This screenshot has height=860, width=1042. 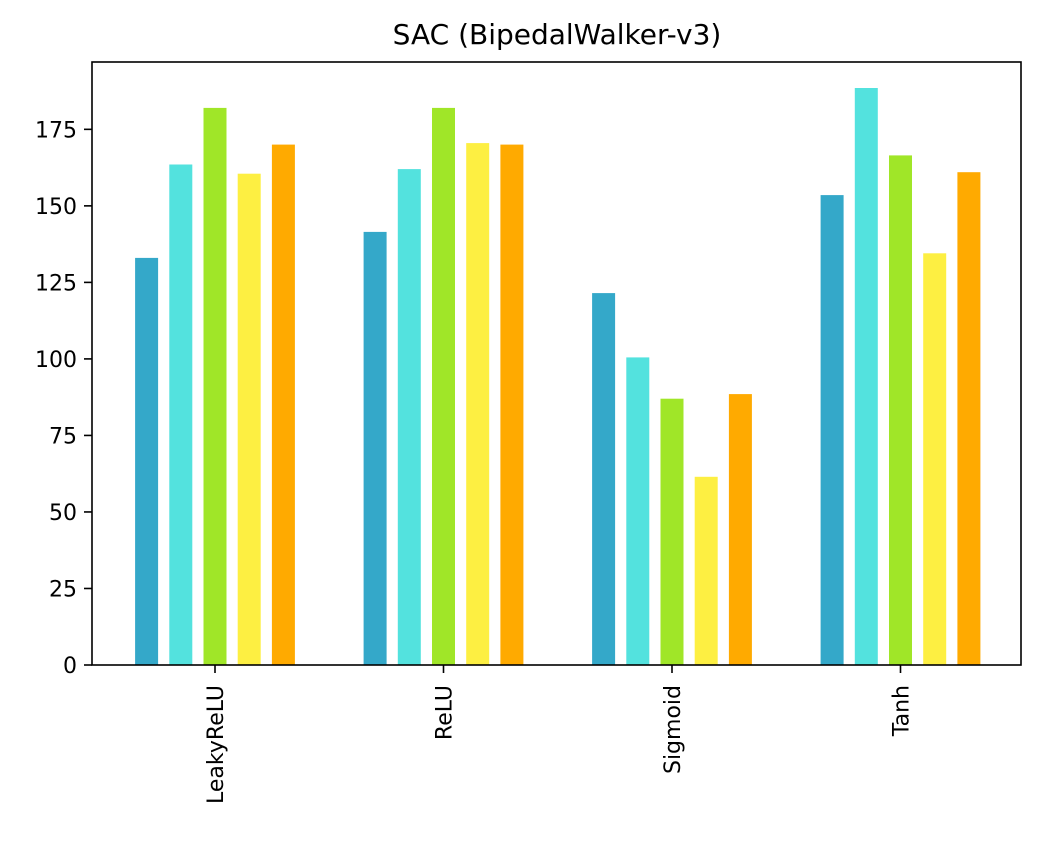 I want to click on y-axis: 0 25 50 75 100 125 150 175, so click(x=63, y=398).